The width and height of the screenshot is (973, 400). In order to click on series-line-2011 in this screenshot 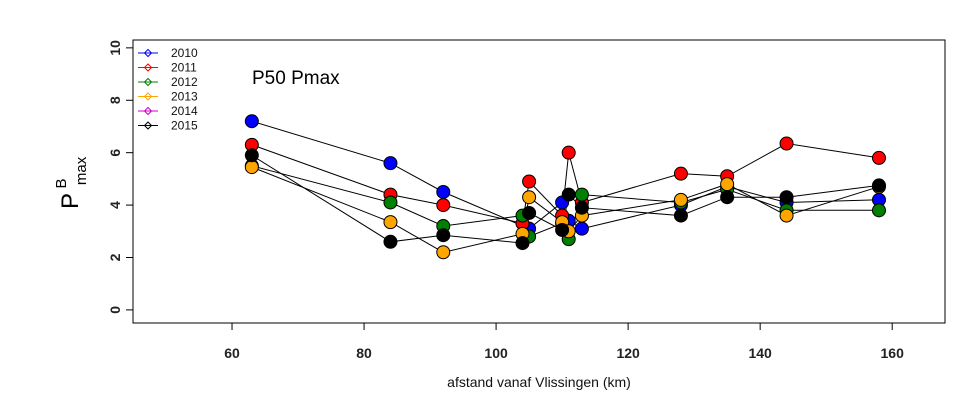, I will do `click(565, 183)`.